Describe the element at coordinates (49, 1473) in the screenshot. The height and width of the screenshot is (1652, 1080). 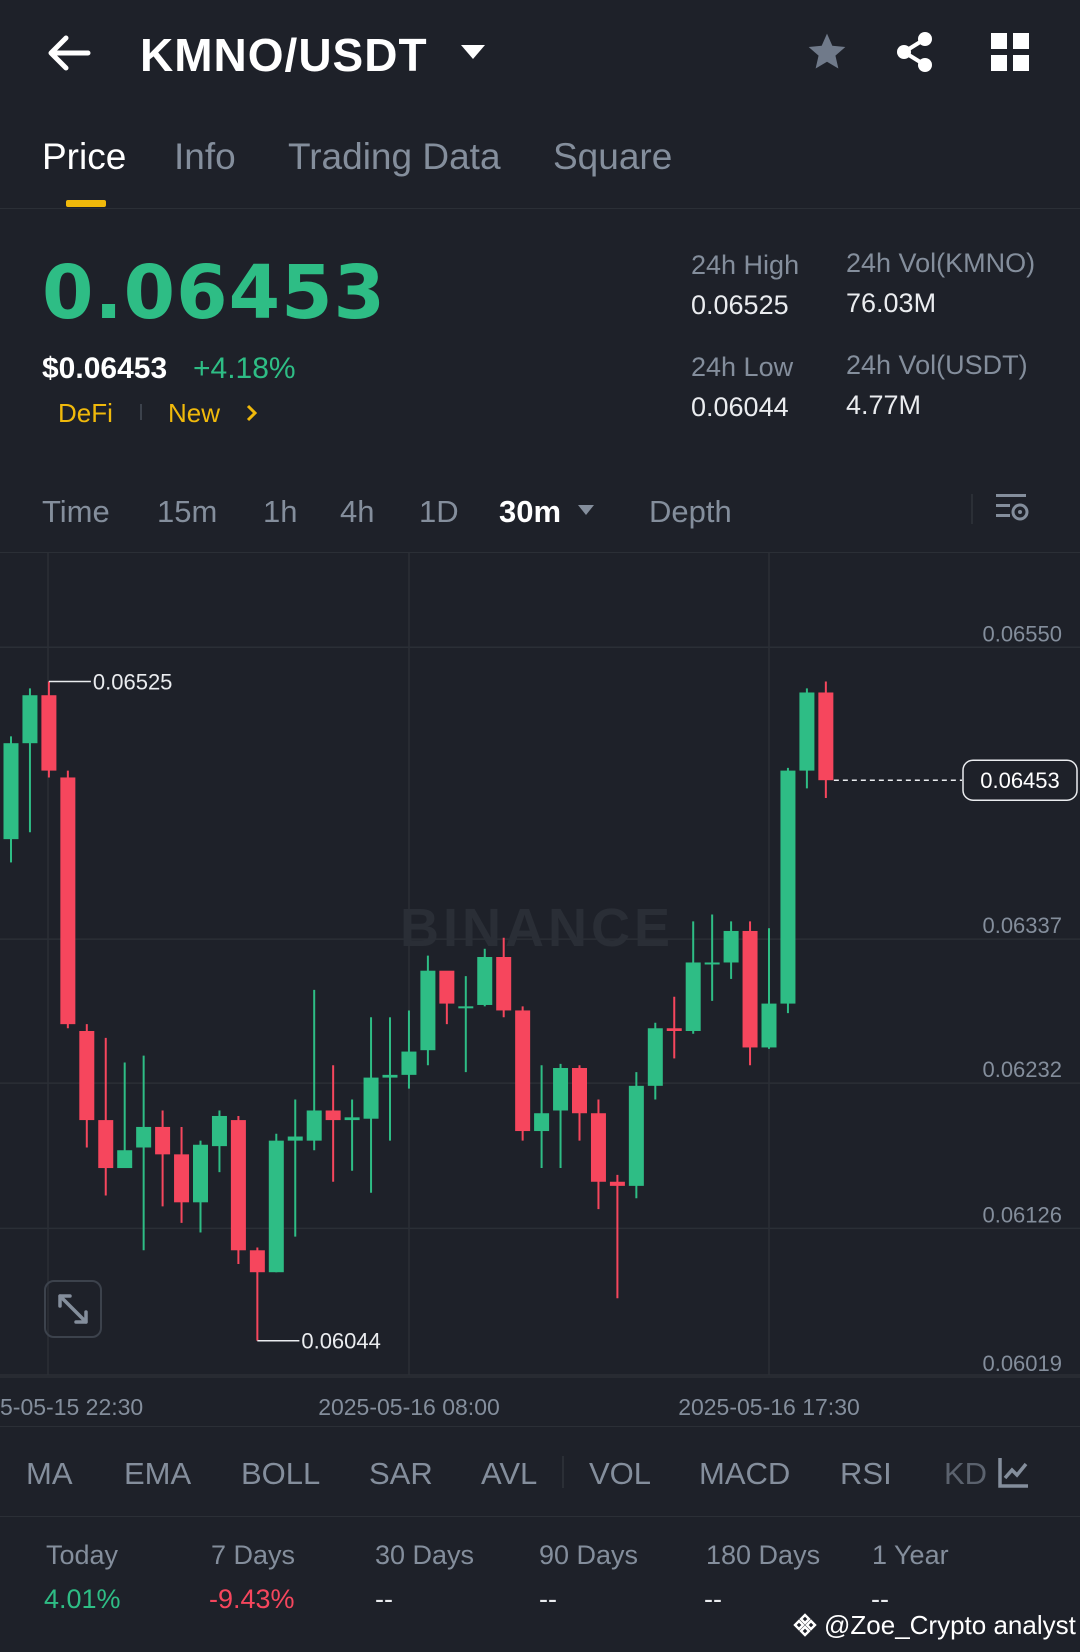
I see `indicator-ma: MA` at that location.